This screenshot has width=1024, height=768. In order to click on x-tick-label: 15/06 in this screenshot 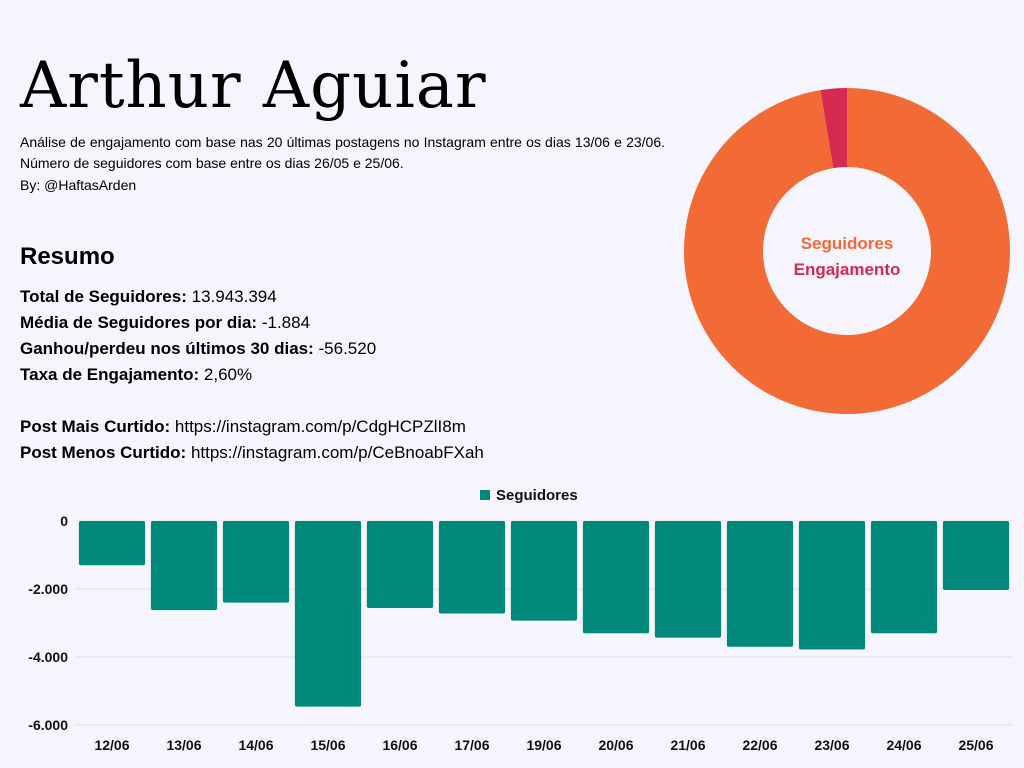, I will do `click(327, 745)`.